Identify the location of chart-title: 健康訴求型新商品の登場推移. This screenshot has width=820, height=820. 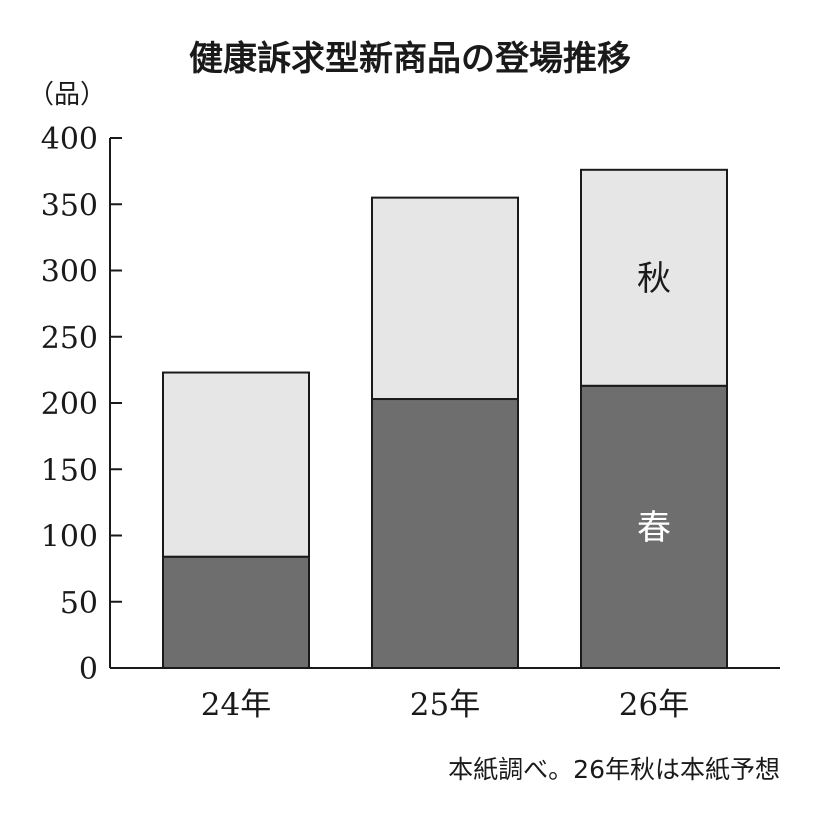
(410, 59).